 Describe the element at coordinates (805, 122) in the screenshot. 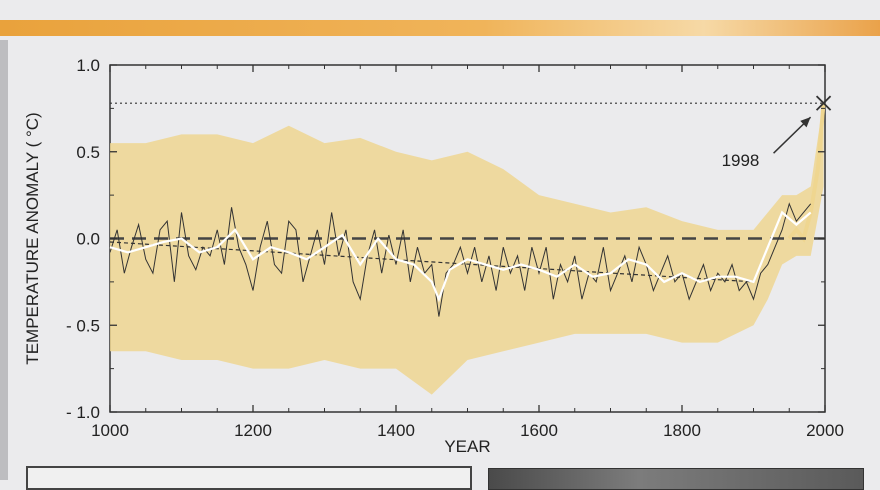

I see `annotation-arrowhead` at that location.